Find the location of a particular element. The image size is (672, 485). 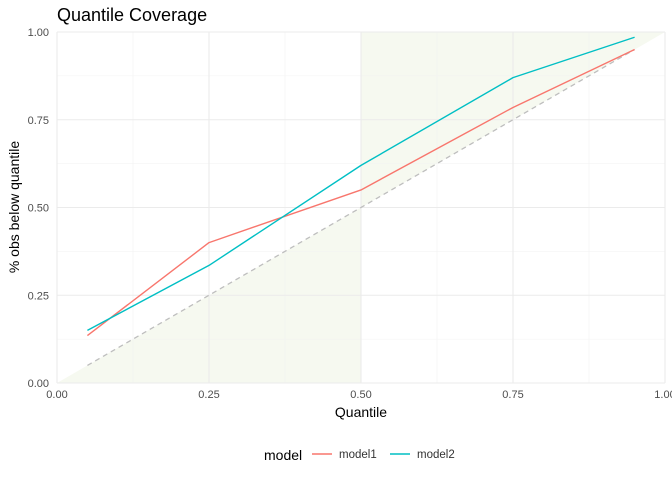

legend-title: model is located at coordinates (283, 455).